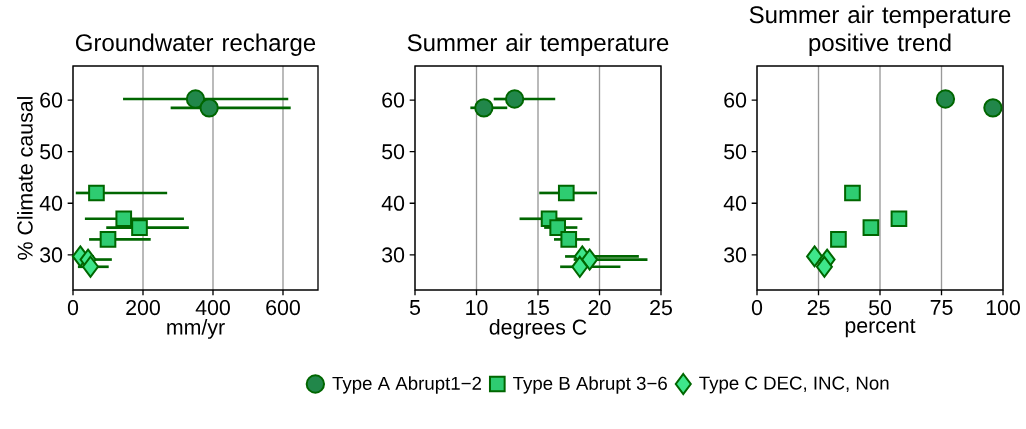  What do you see at coordinates (212, 308) in the screenshot?
I see `x-tick-label: 400` at bounding box center [212, 308].